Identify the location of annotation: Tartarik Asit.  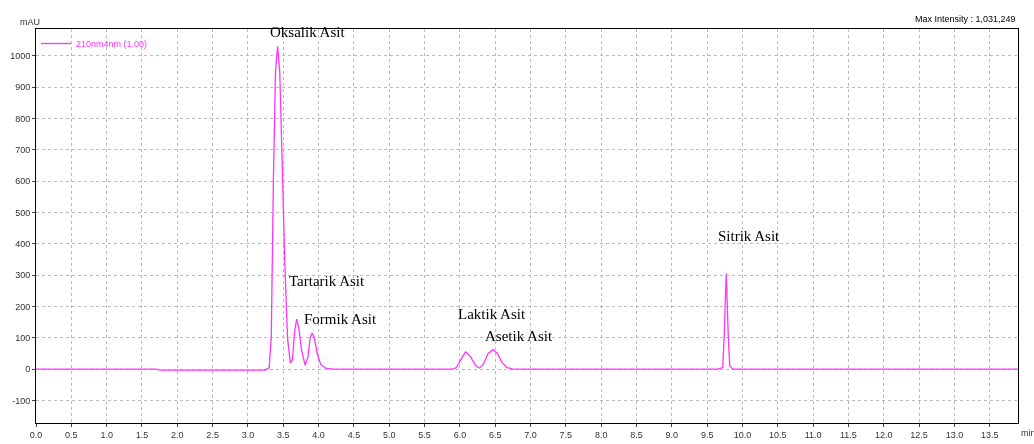
(327, 281).